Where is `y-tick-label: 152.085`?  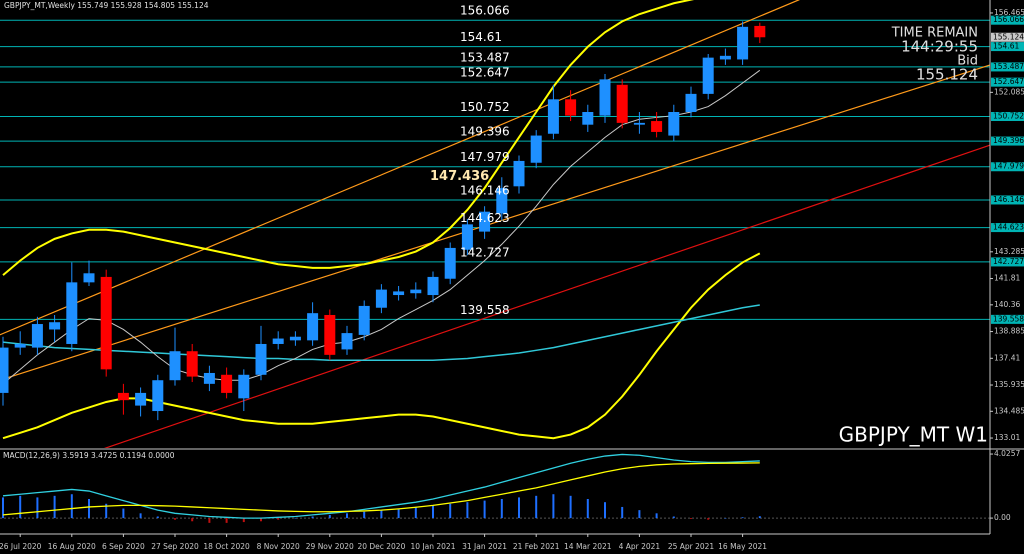
y-tick-label: 152.085 is located at coordinates (1009, 91).